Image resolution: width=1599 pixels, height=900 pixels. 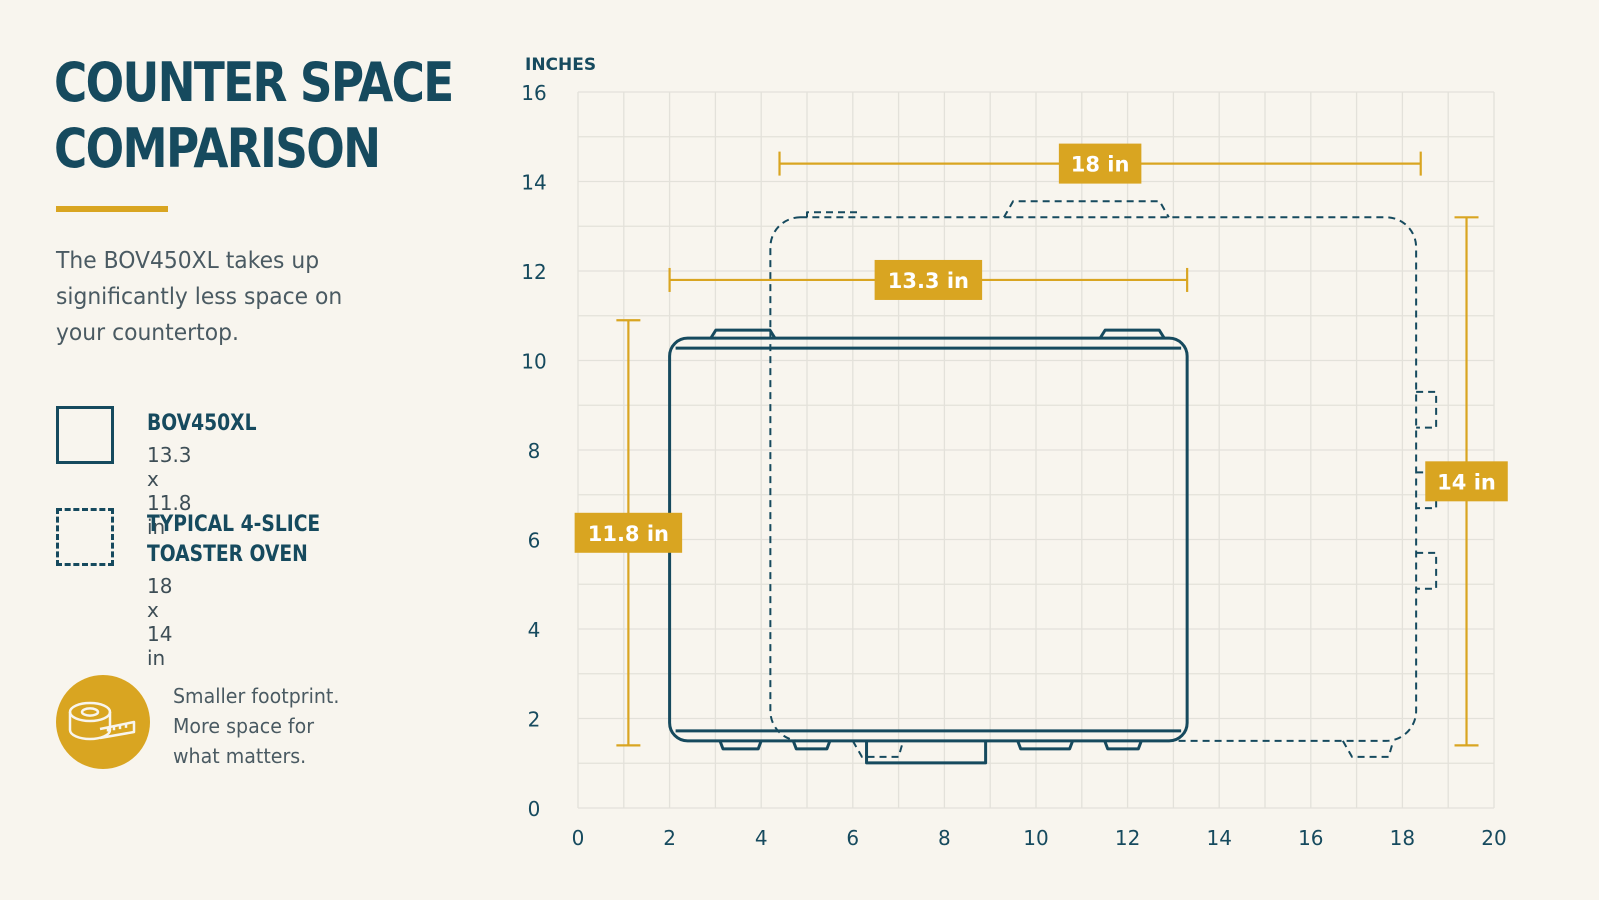 I want to click on legend-name-line-1: TYPICAL 4-SLICE, so click(x=234, y=524).